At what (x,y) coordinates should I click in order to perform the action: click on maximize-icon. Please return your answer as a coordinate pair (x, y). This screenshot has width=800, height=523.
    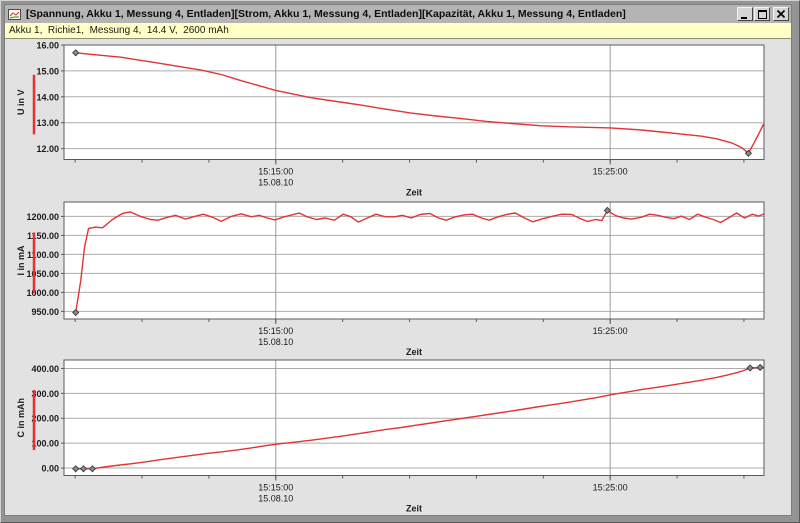
    Looking at the image, I should click on (762, 14).